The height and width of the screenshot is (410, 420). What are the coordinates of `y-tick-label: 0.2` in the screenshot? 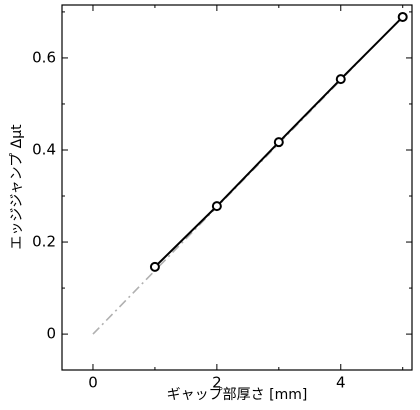 It's located at (44, 242).